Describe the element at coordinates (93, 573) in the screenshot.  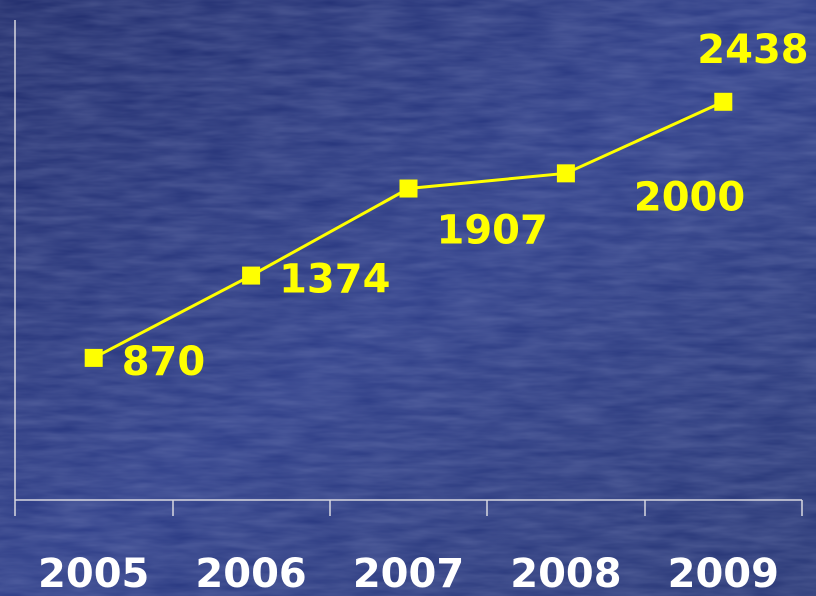
I see `x-tick-label: 2005` at that location.